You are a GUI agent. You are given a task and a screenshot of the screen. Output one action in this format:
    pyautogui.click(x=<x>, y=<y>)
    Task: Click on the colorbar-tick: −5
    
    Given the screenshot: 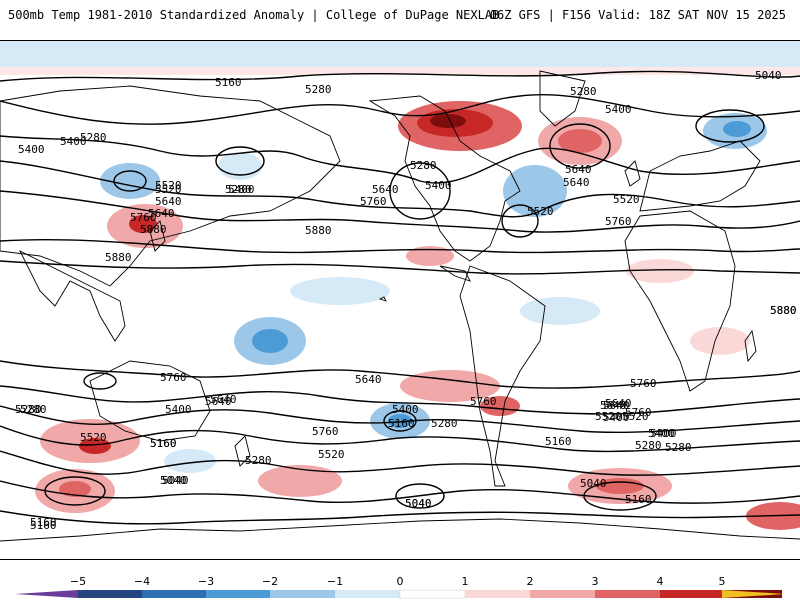 What is the action you would take?
    pyautogui.click(x=78, y=581)
    